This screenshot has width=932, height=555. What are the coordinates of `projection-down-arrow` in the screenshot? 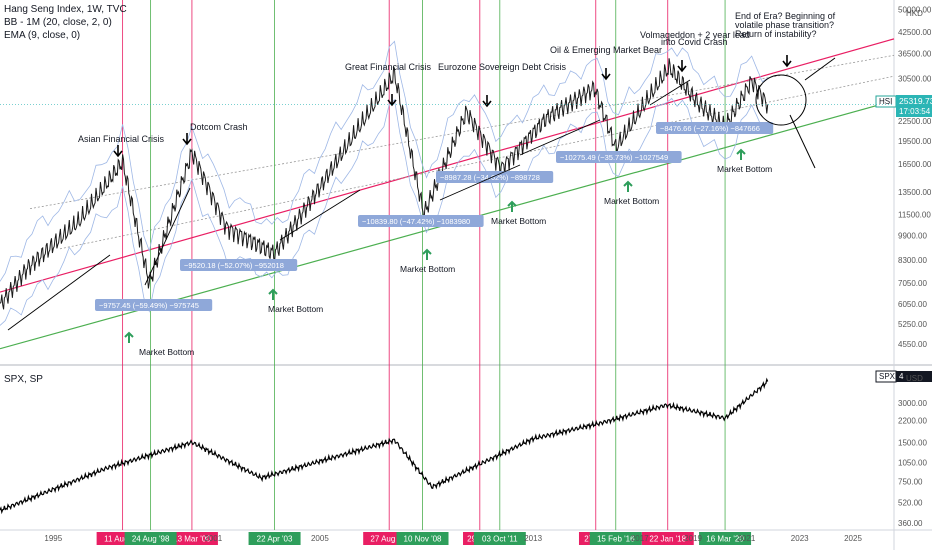 It's located at (802, 141).